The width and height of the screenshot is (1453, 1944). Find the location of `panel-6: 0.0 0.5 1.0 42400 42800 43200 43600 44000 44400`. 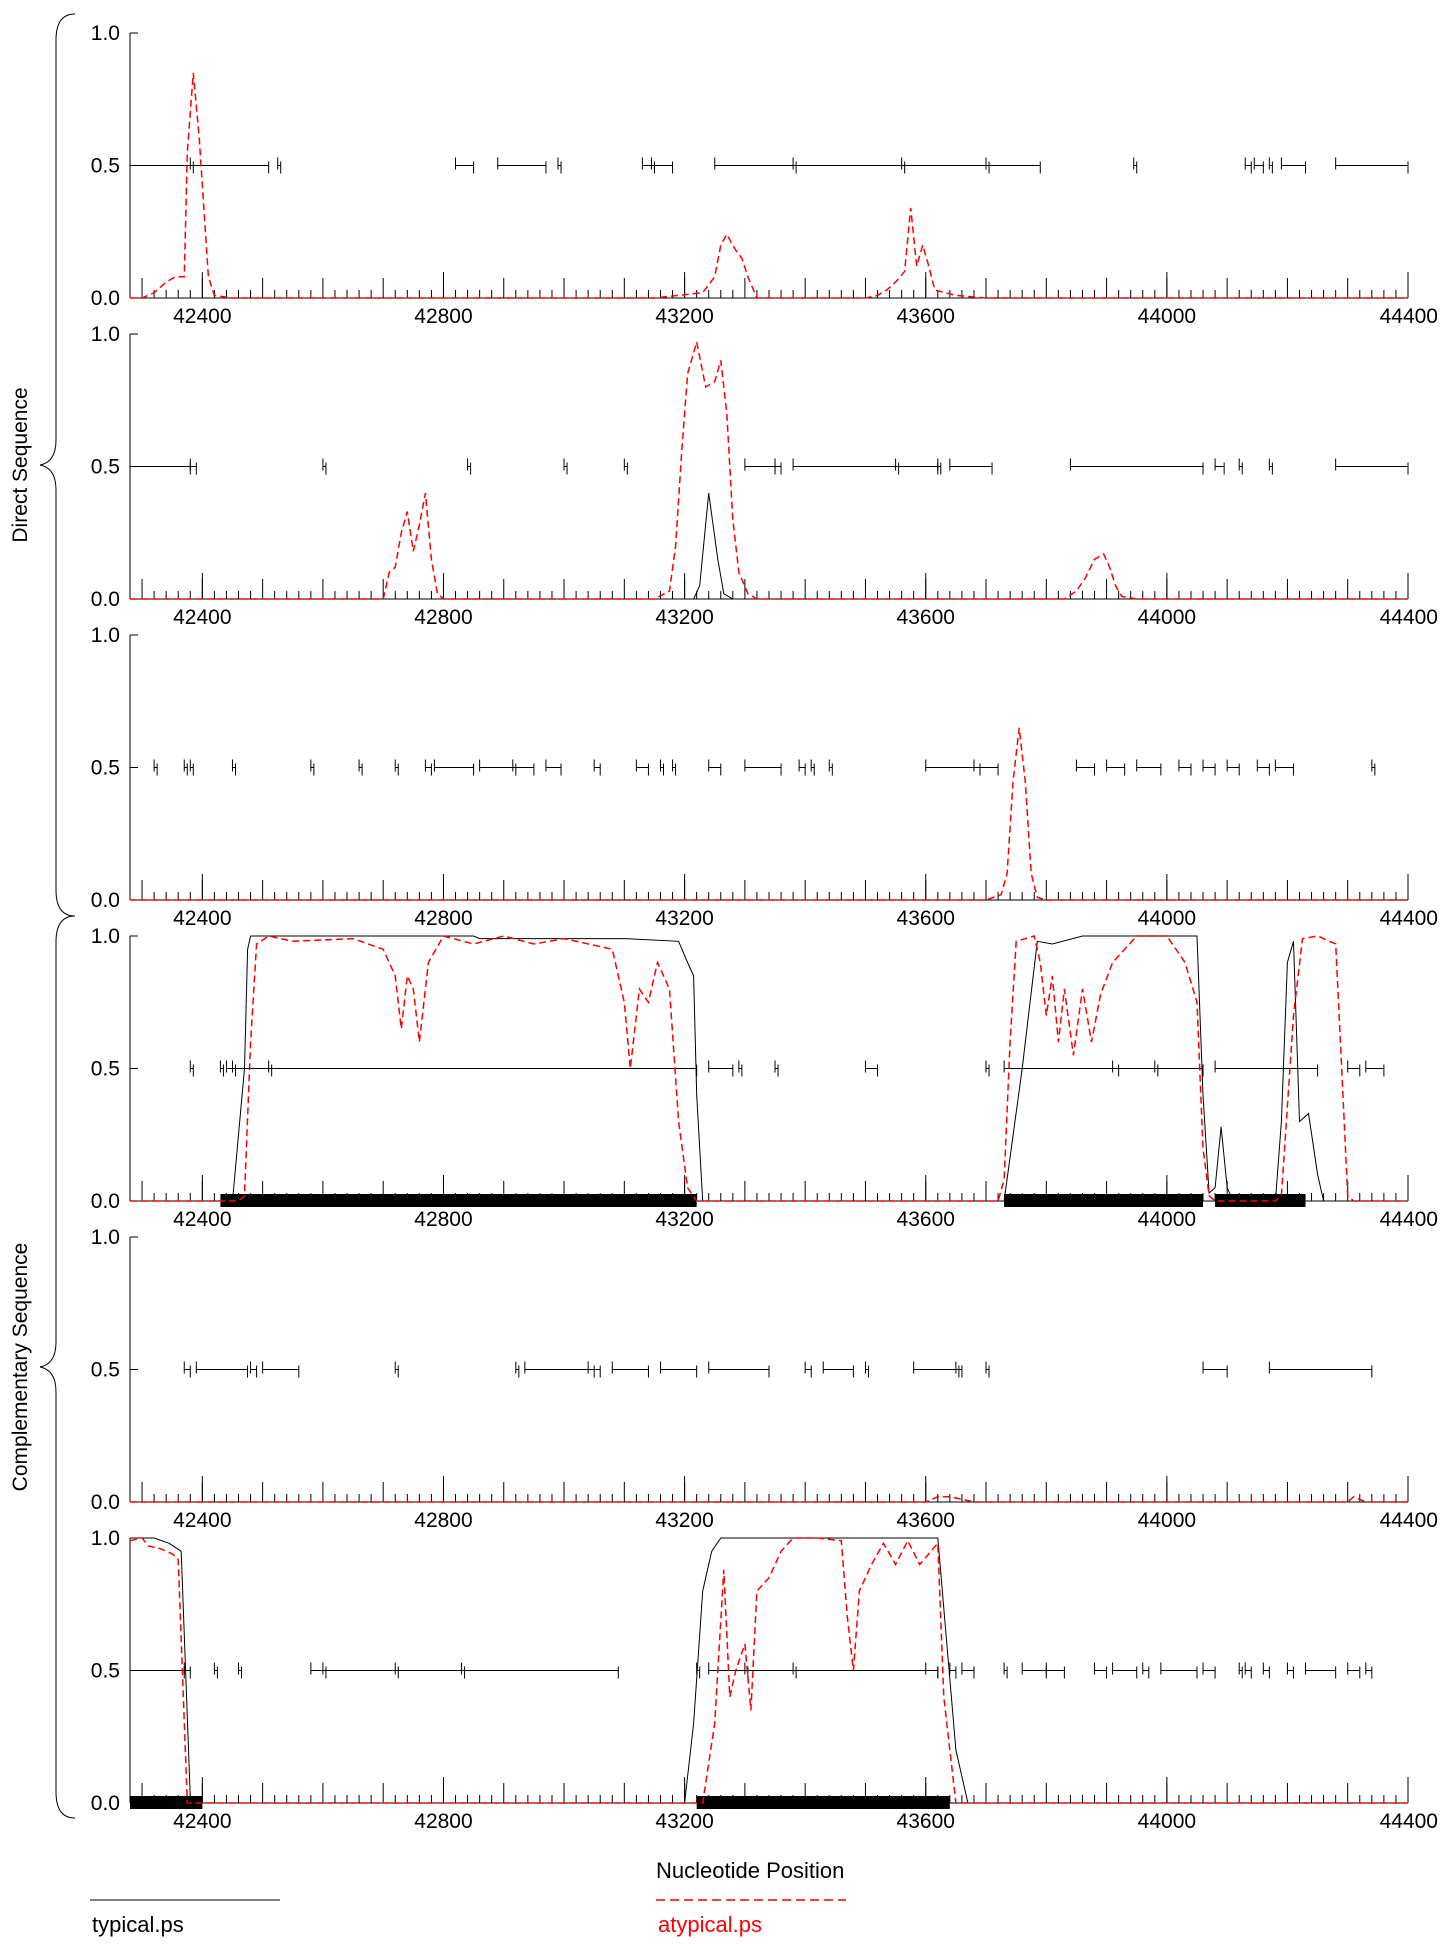

panel-6: 0.0 0.5 1.0 42400 42800 43200 43600 44000 44400 is located at coordinates (764, 1680).